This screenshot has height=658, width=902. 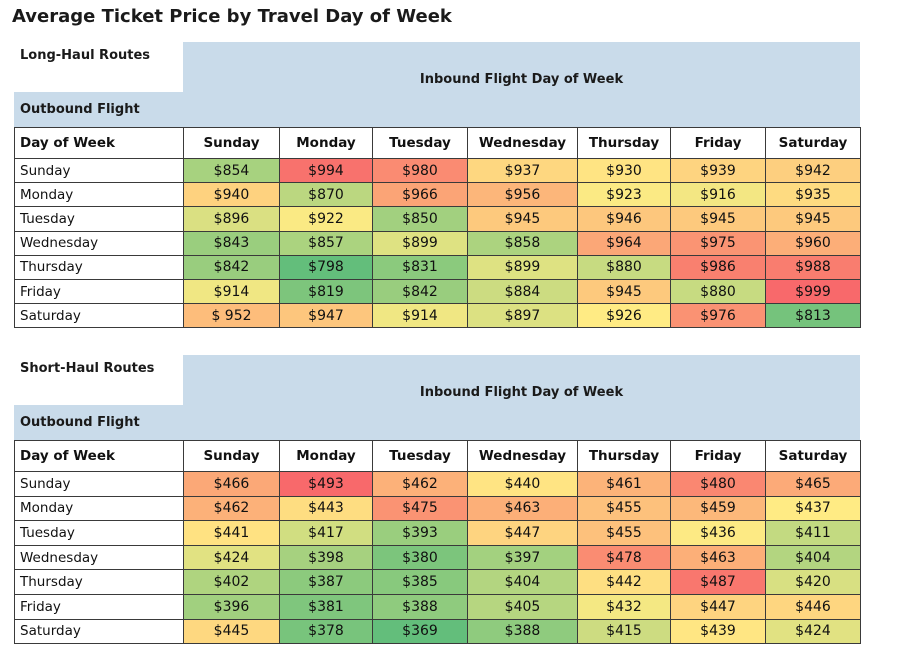 What do you see at coordinates (624, 316) in the screenshot?
I see `price-cell: $926` at bounding box center [624, 316].